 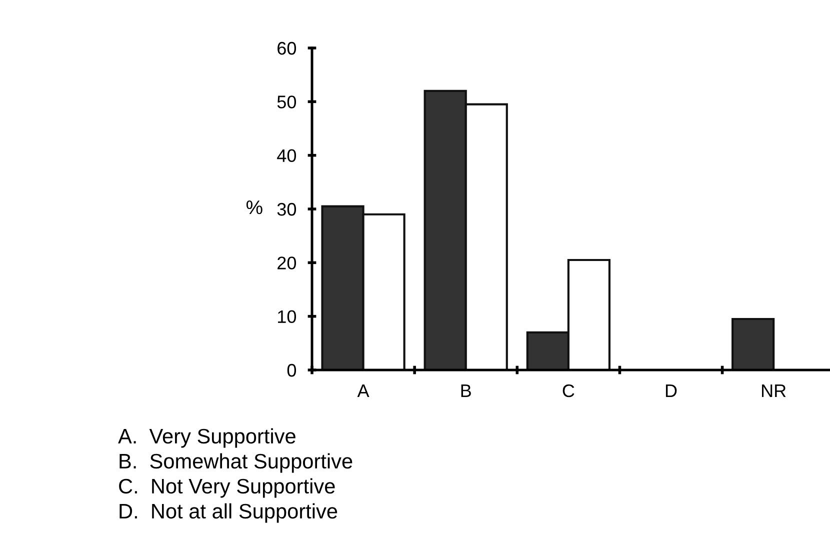 I want to click on y-axis-title: %, so click(x=254, y=207).